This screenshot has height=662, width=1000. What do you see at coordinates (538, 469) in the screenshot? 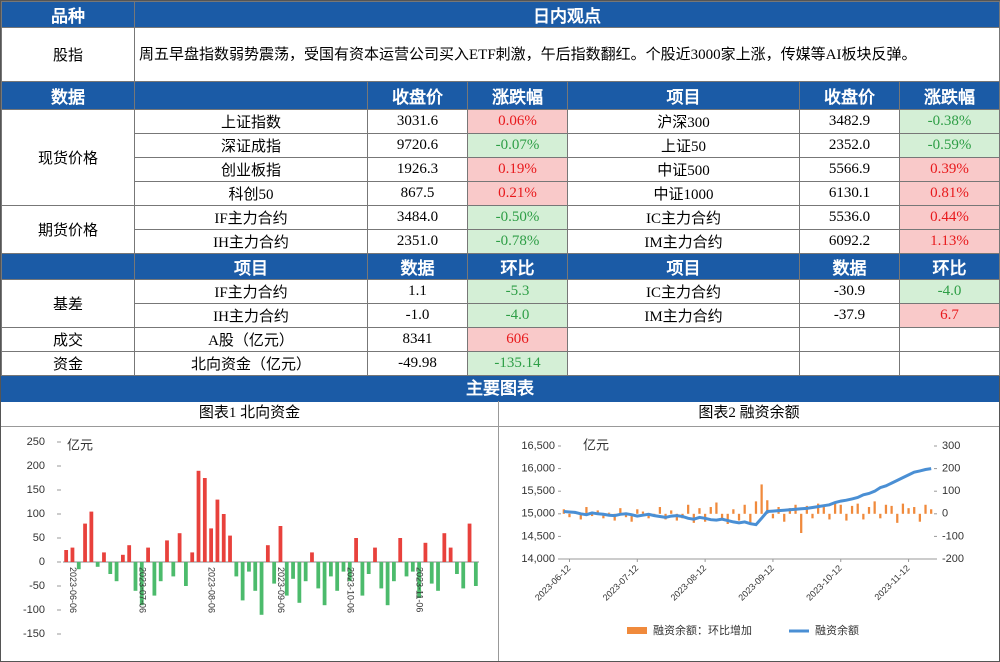
I see `y-tick-label: 16,000` at bounding box center [538, 469].